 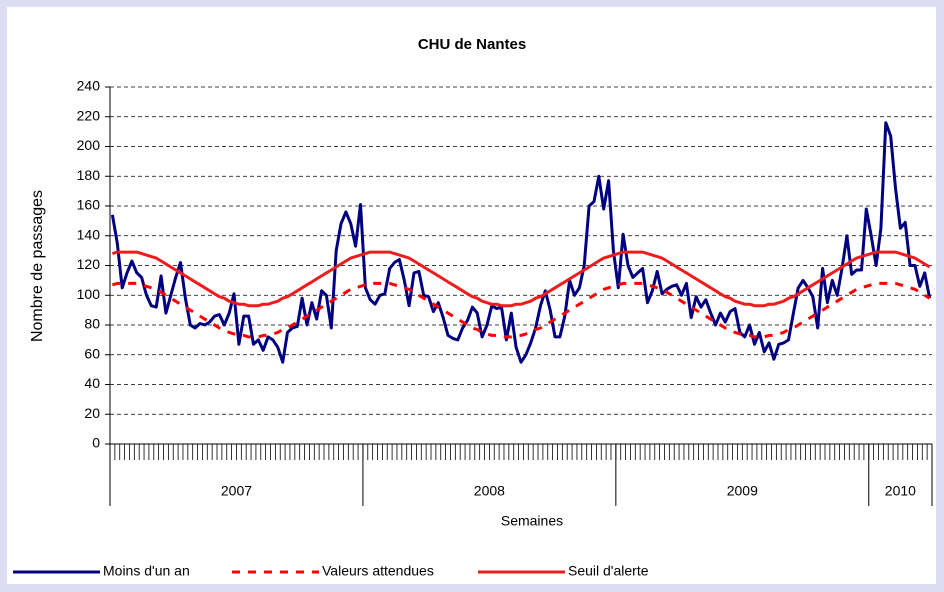 I want to click on year-label: 2010, so click(x=900, y=491).